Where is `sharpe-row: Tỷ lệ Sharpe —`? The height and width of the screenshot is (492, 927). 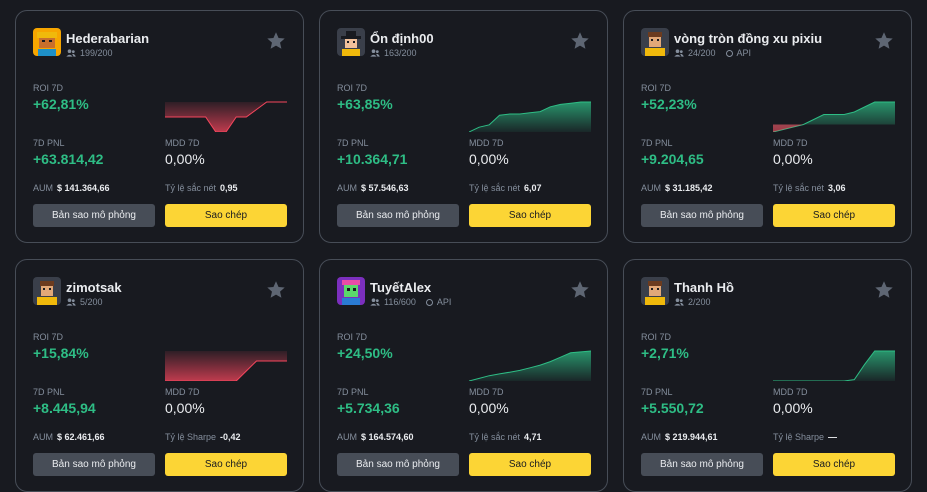 sharpe-row: Tỷ lệ Sharpe — is located at coordinates (805, 437).